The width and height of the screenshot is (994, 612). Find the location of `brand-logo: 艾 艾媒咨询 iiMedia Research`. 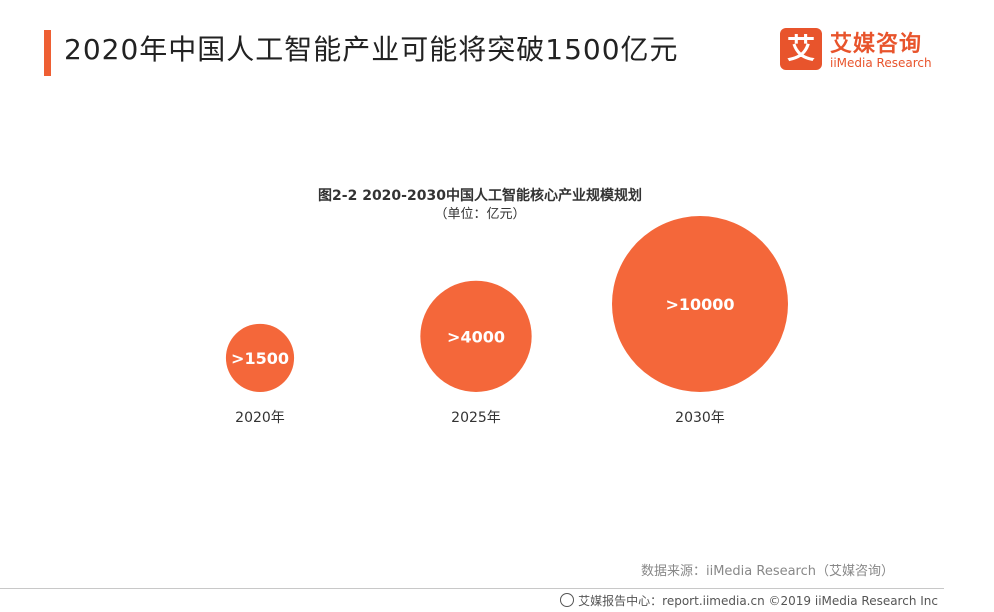

brand-logo: 艾 艾媒咨询 iiMedia Research is located at coordinates (860, 51).